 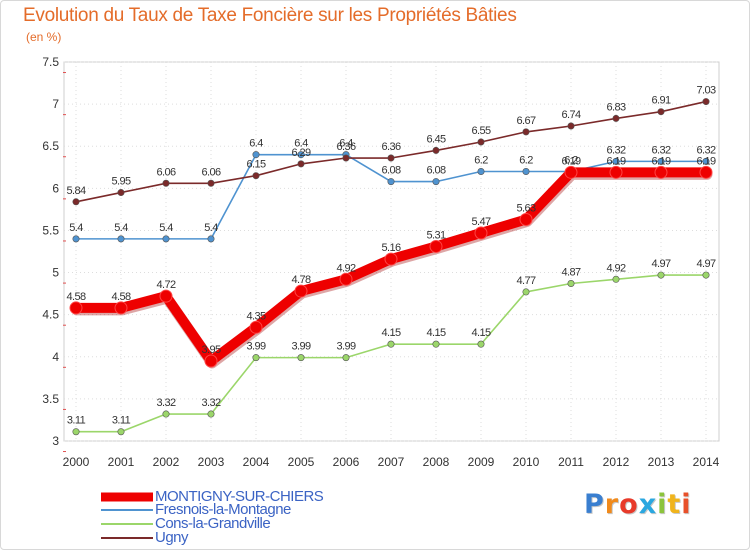 I want to click on data-label: 4.87, so click(x=570, y=273).